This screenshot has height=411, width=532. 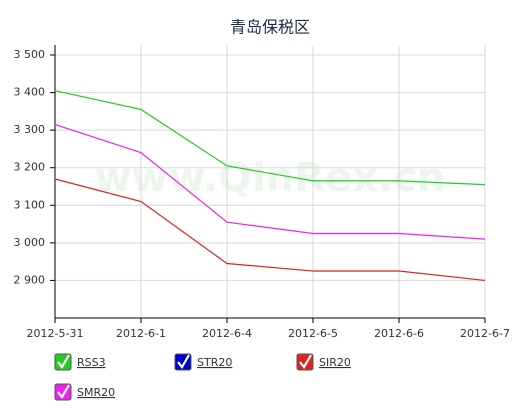 I want to click on legend-item: SIR20, so click(x=323, y=362).